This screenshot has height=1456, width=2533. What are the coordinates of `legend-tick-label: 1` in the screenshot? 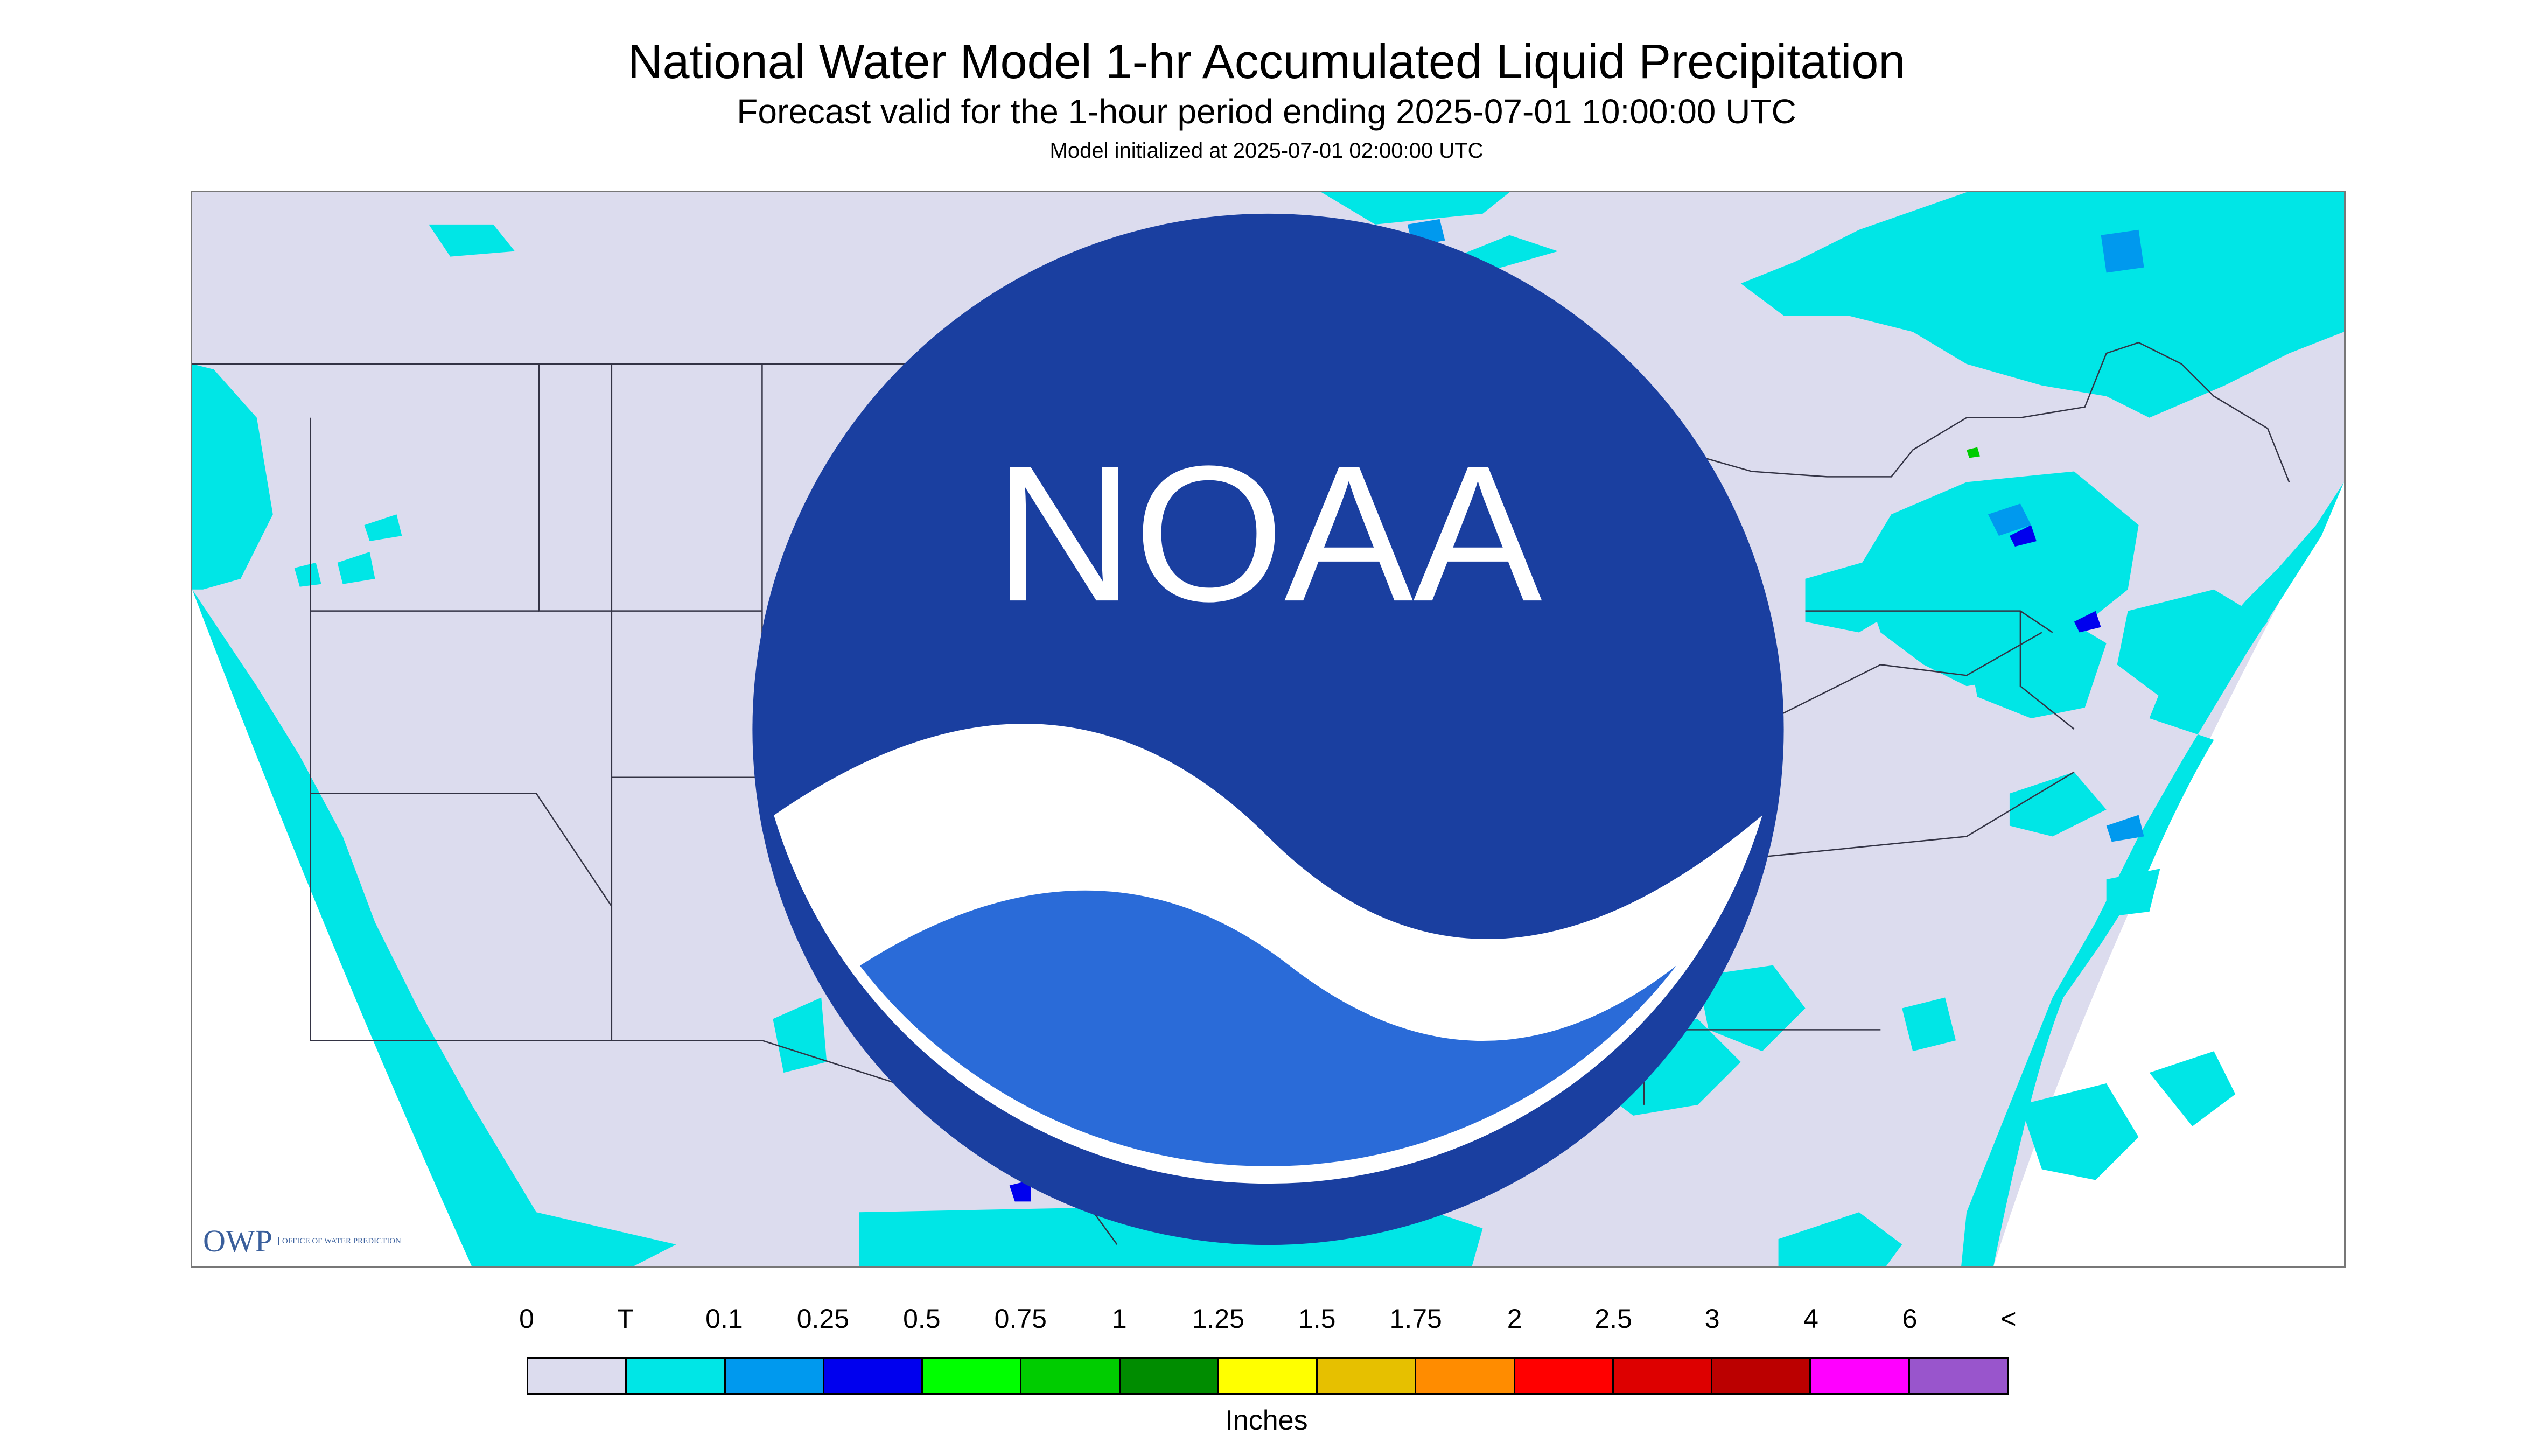 It's located at (1119, 1319).